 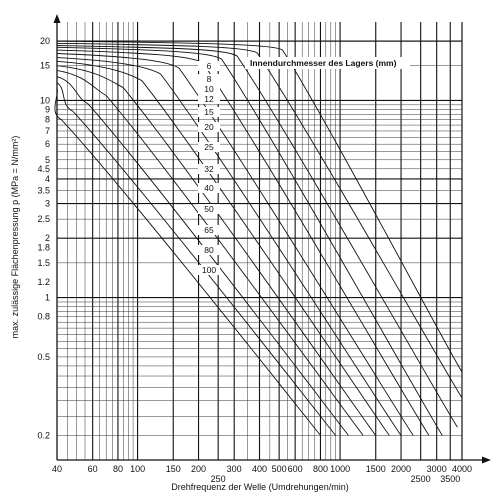 I want to click on curve-label-40: 40, so click(x=209, y=188).